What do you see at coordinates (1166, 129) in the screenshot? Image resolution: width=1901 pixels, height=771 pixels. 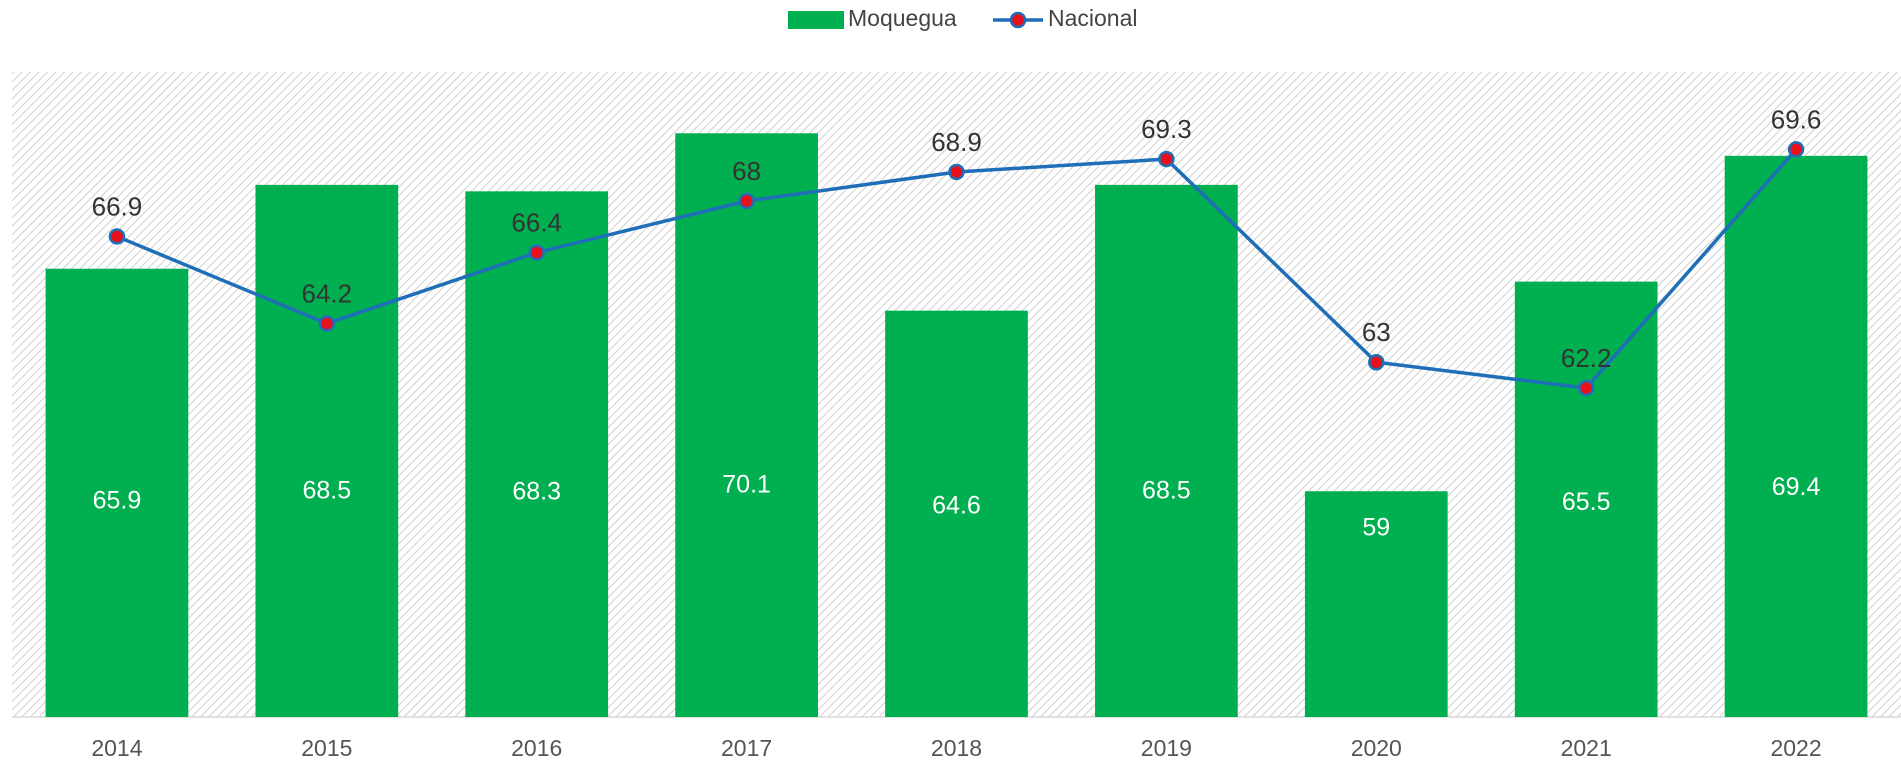 I see `line-label: 69.3` at bounding box center [1166, 129].